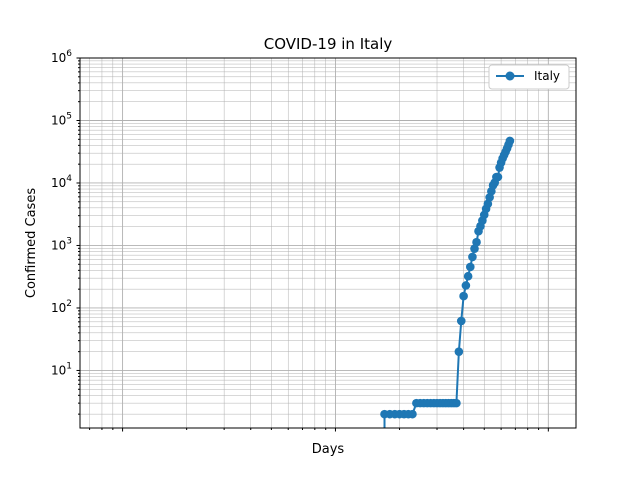  Describe the element at coordinates (447, 282) in the screenshot. I see `series-italy` at that location.